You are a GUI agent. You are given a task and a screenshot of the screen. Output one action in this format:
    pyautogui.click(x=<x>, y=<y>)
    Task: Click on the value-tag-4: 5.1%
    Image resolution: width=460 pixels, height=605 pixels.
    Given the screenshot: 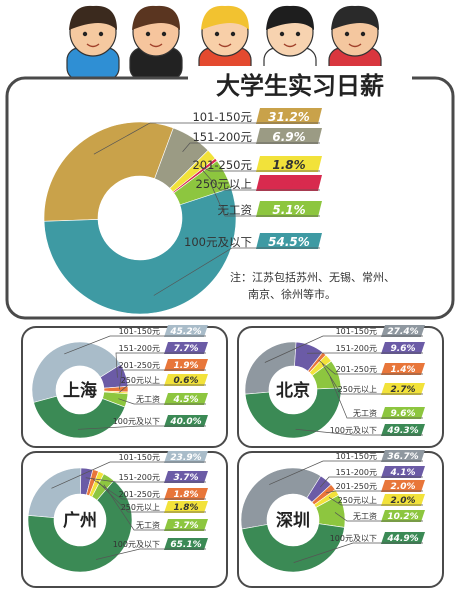 What is the action you would take?
    pyautogui.click(x=289, y=209)
    